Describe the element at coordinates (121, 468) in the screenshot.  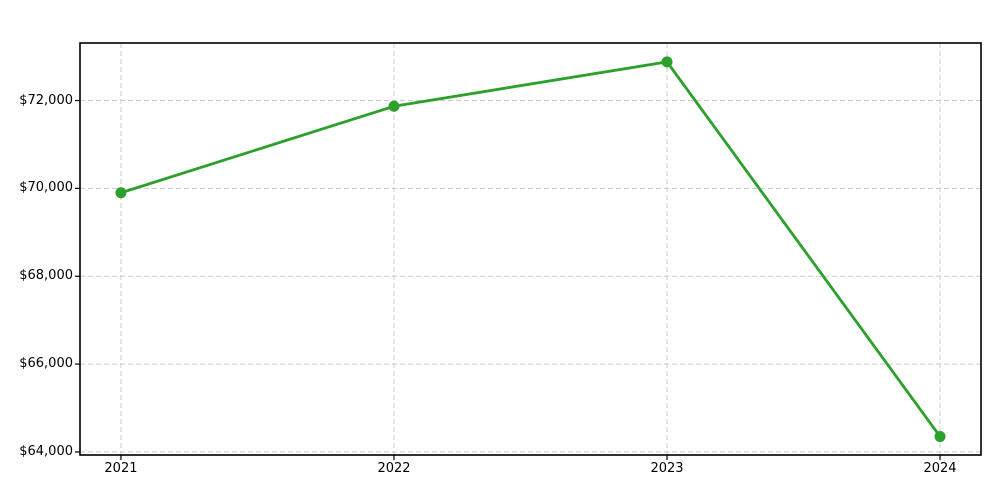
I see `x-tick-label: 2021` at that location.